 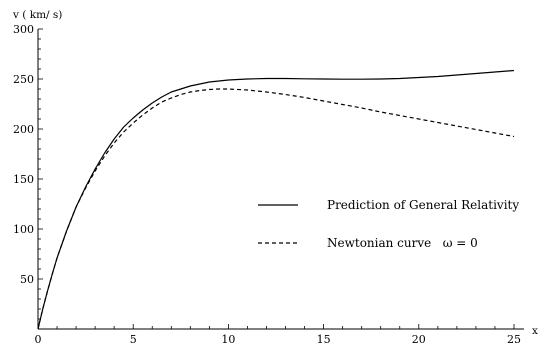 I want to click on legend-label: Newtonian curve ω = 0, so click(x=402, y=243).